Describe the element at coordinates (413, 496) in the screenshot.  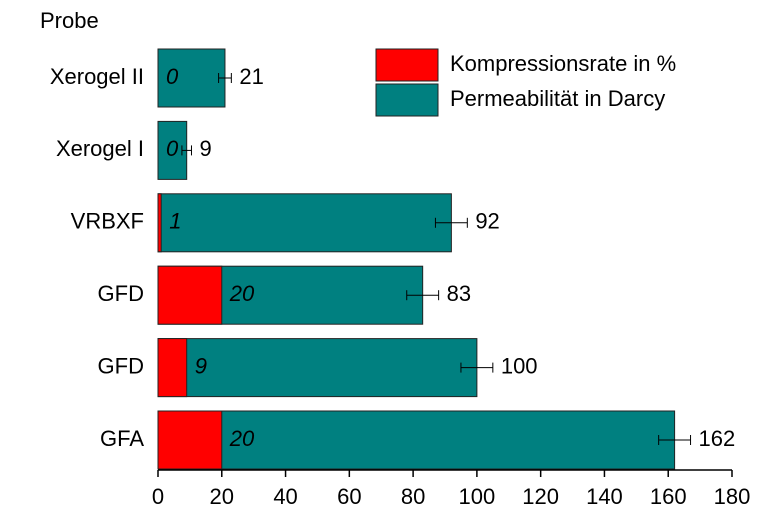
I see `x-tick-label: 80` at that location.